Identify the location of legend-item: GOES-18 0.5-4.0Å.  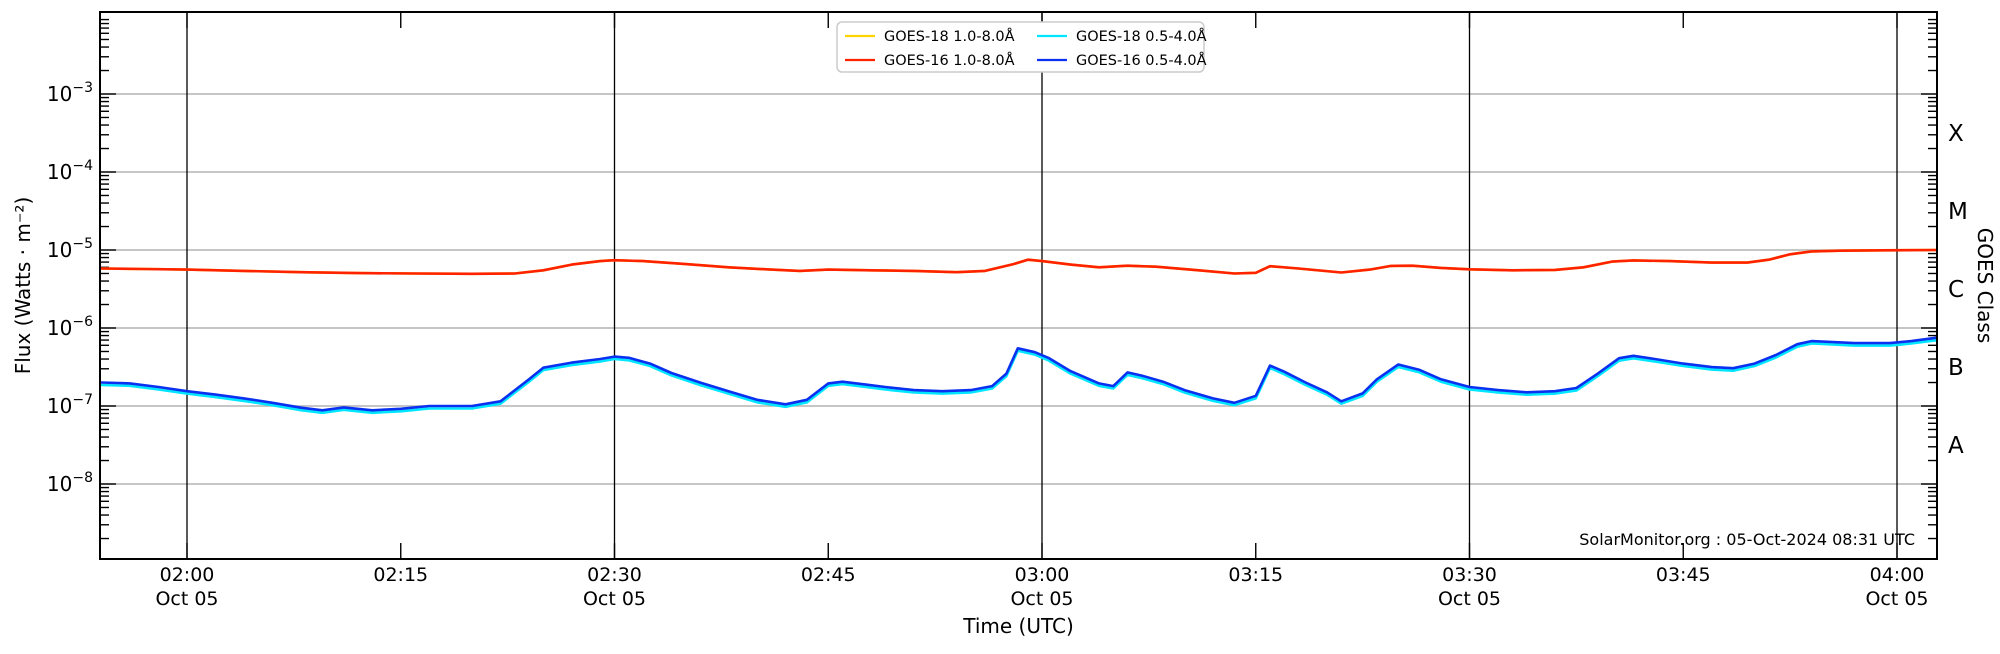
(1122, 36).